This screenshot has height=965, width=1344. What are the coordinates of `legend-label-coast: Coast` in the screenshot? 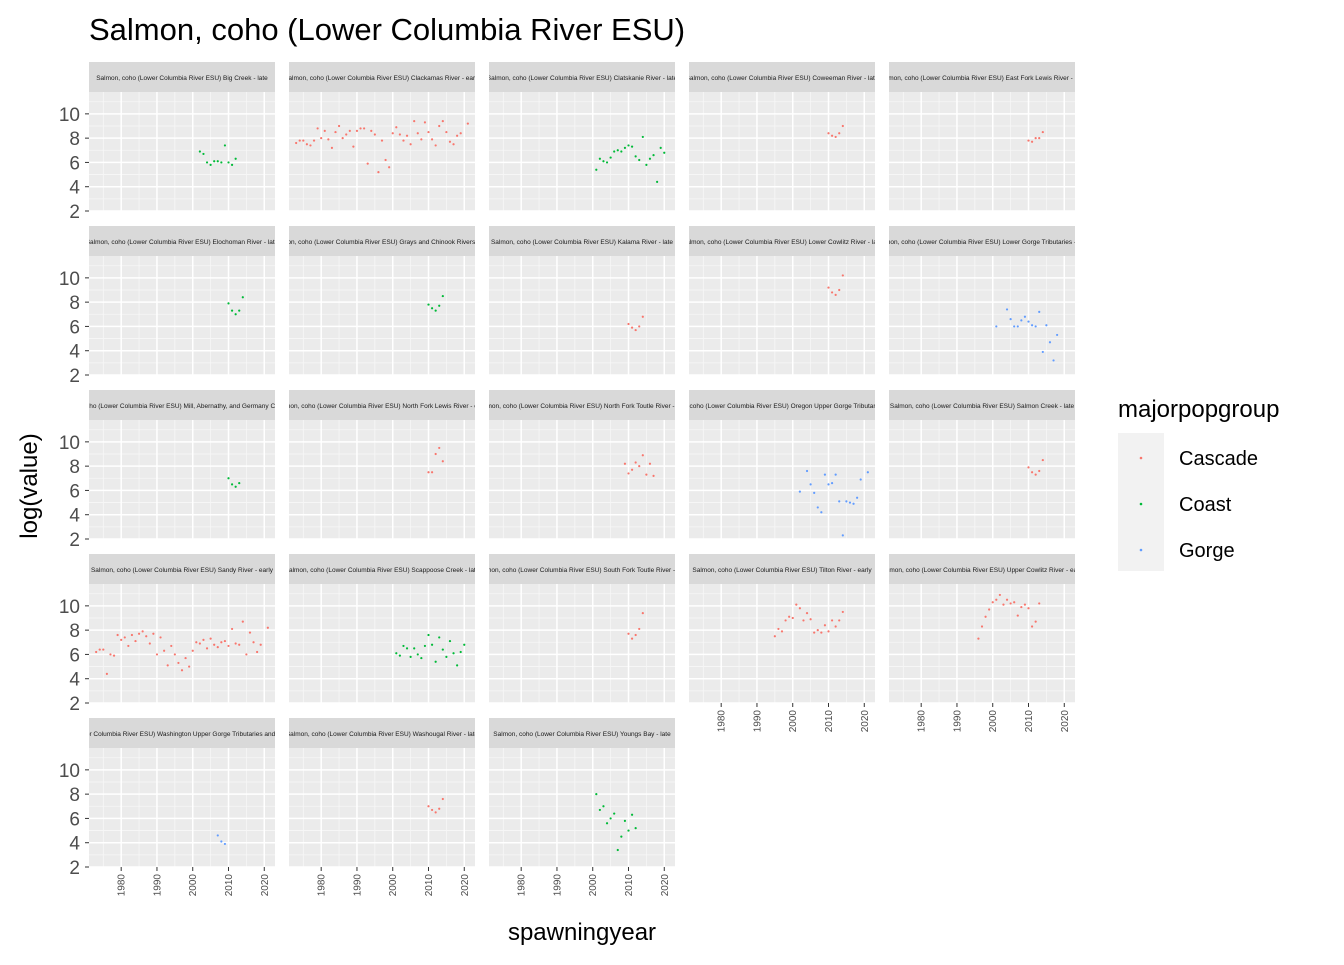 It's located at (1205, 505).